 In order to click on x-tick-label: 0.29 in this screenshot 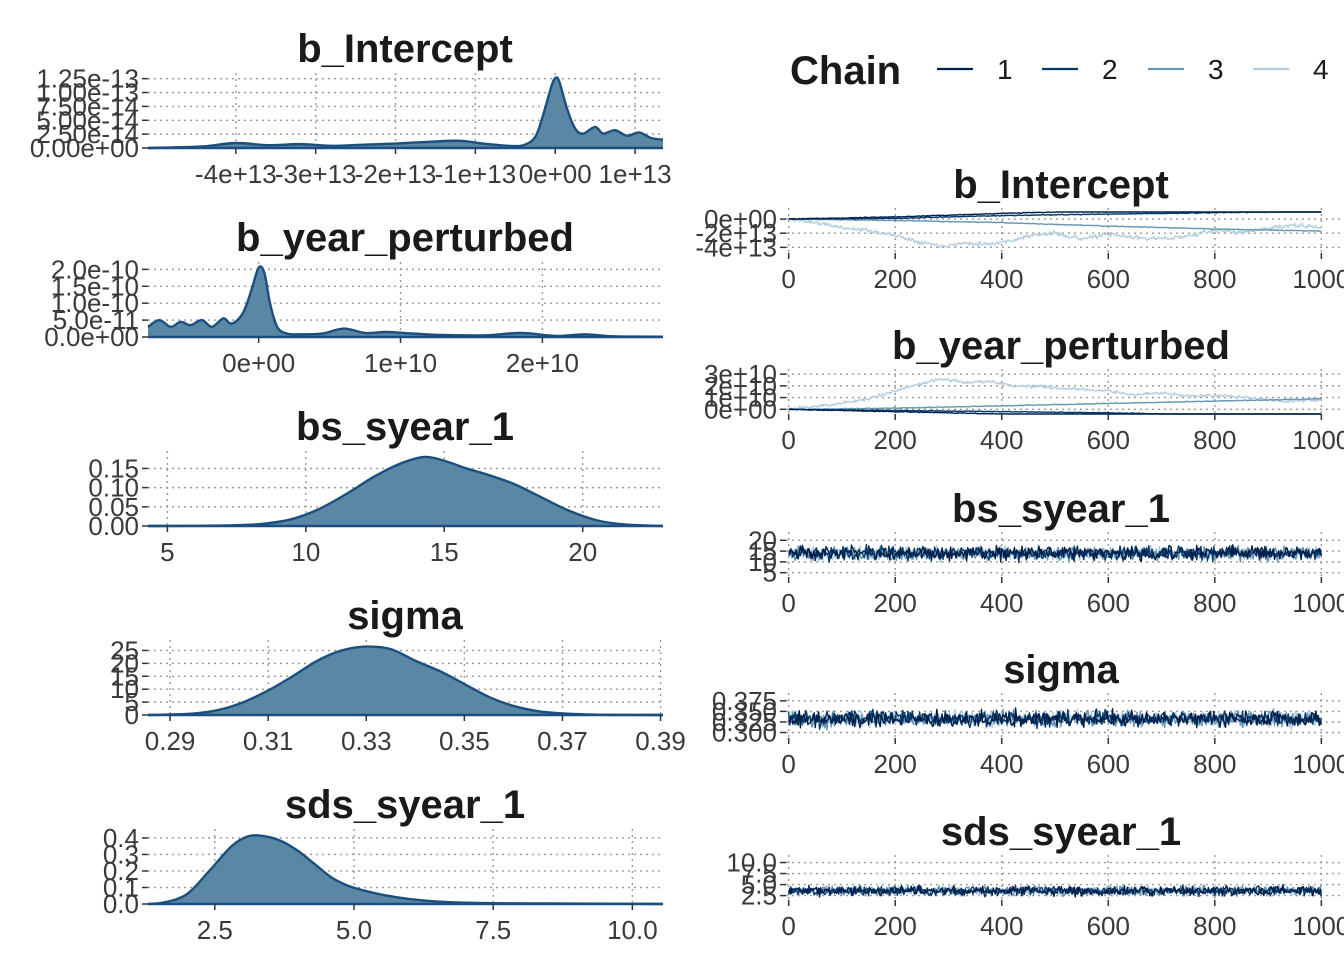, I will do `click(170, 741)`.